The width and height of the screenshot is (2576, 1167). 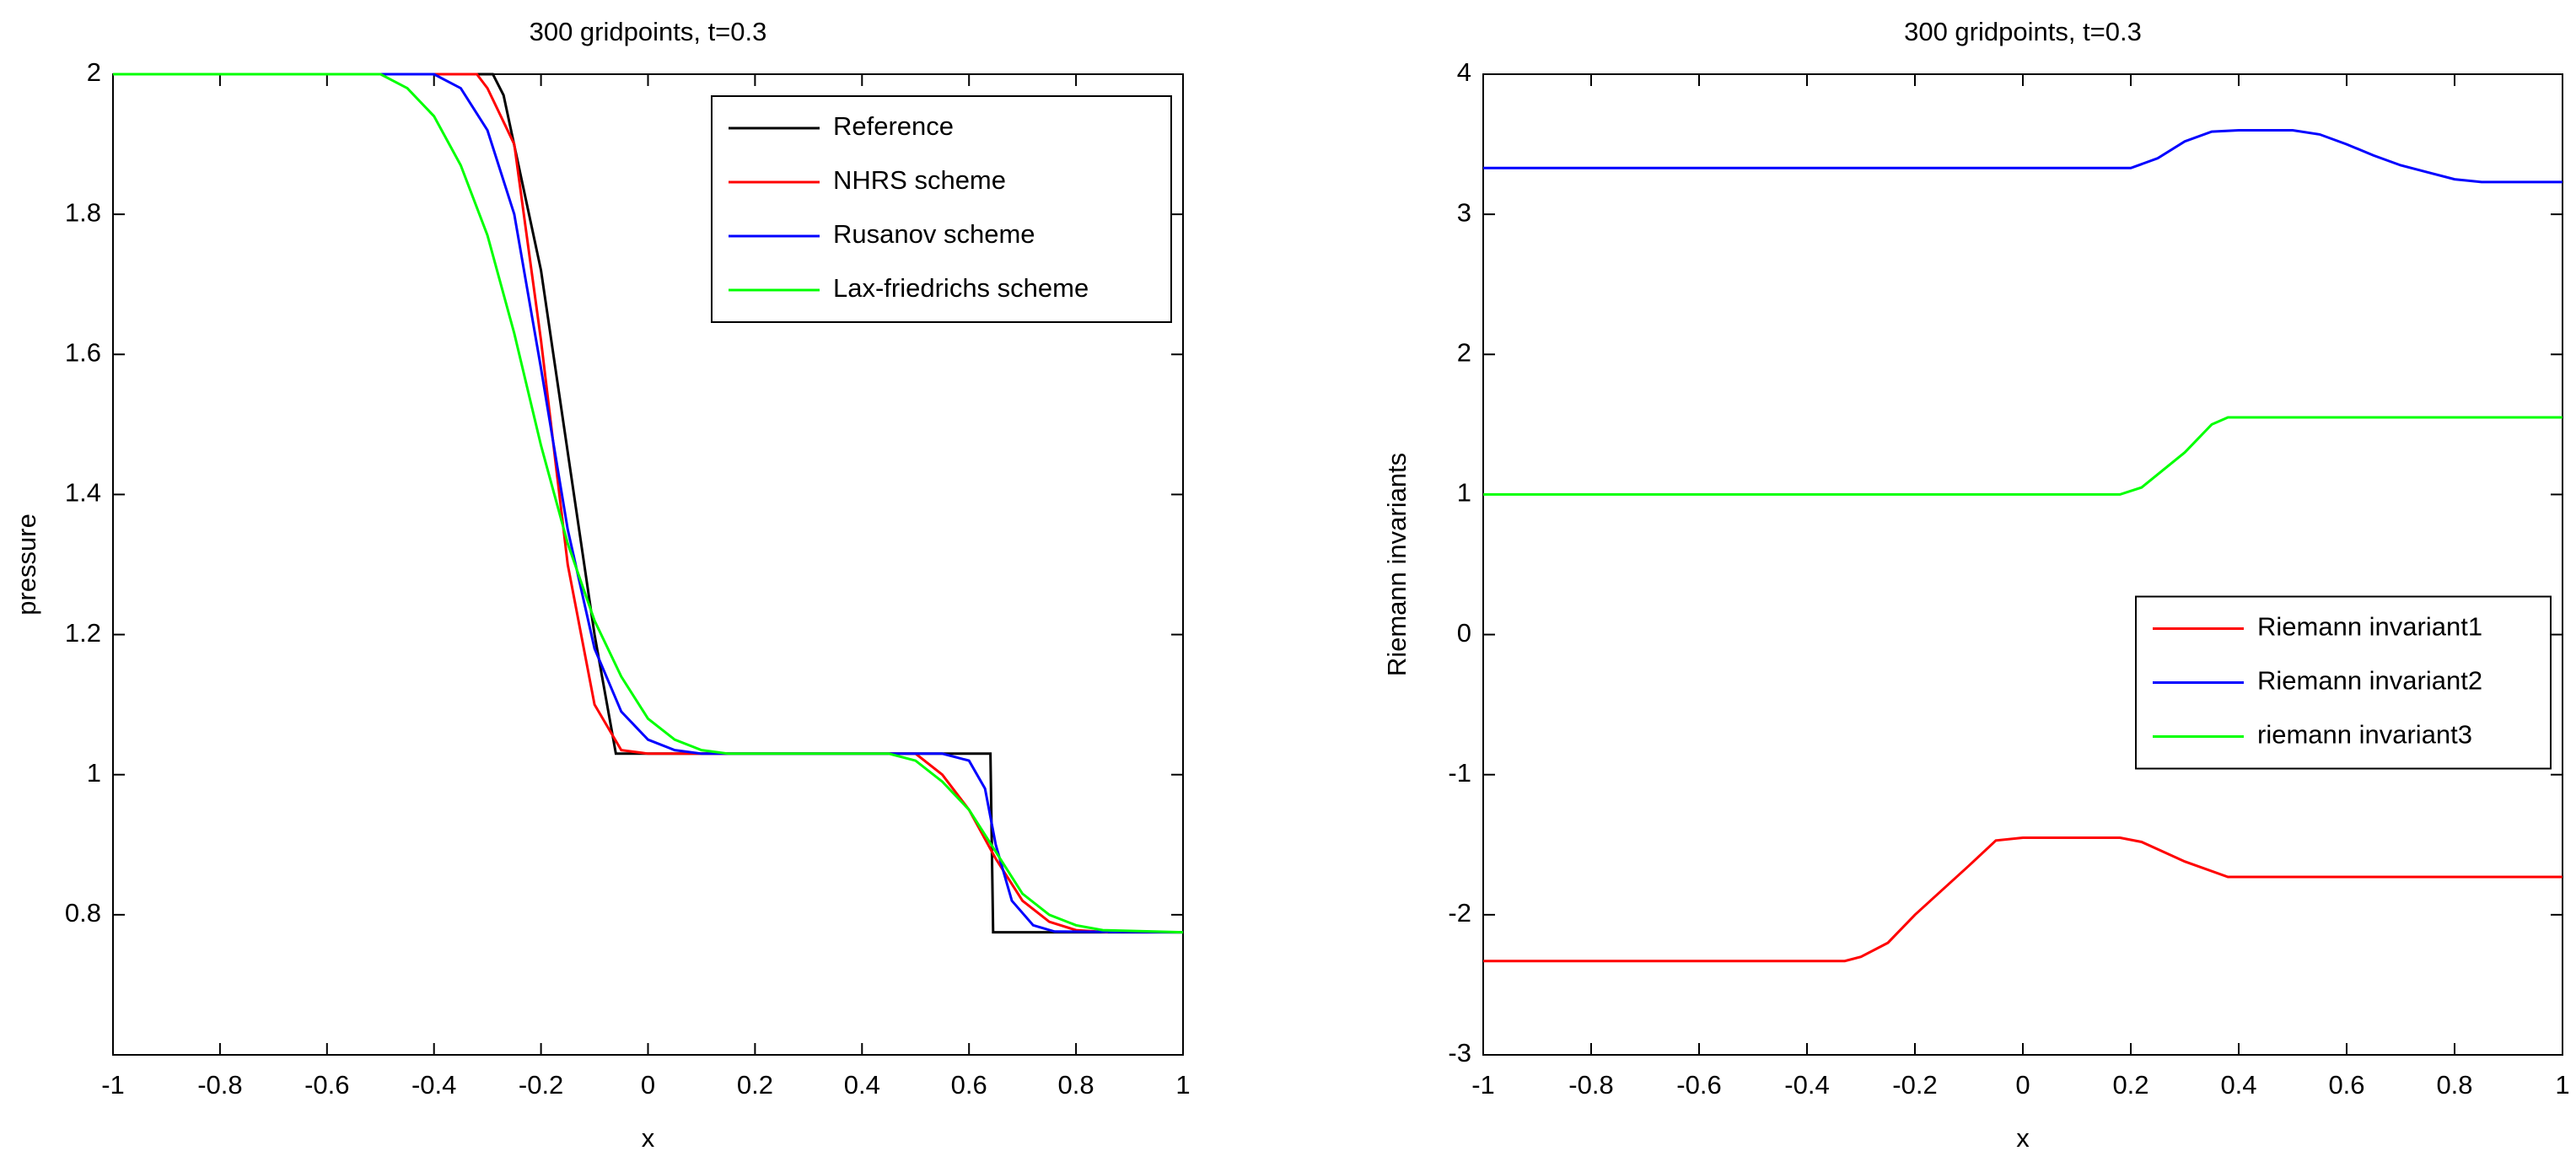 I want to click on y-axis-label: pressure, so click(x=26, y=565).